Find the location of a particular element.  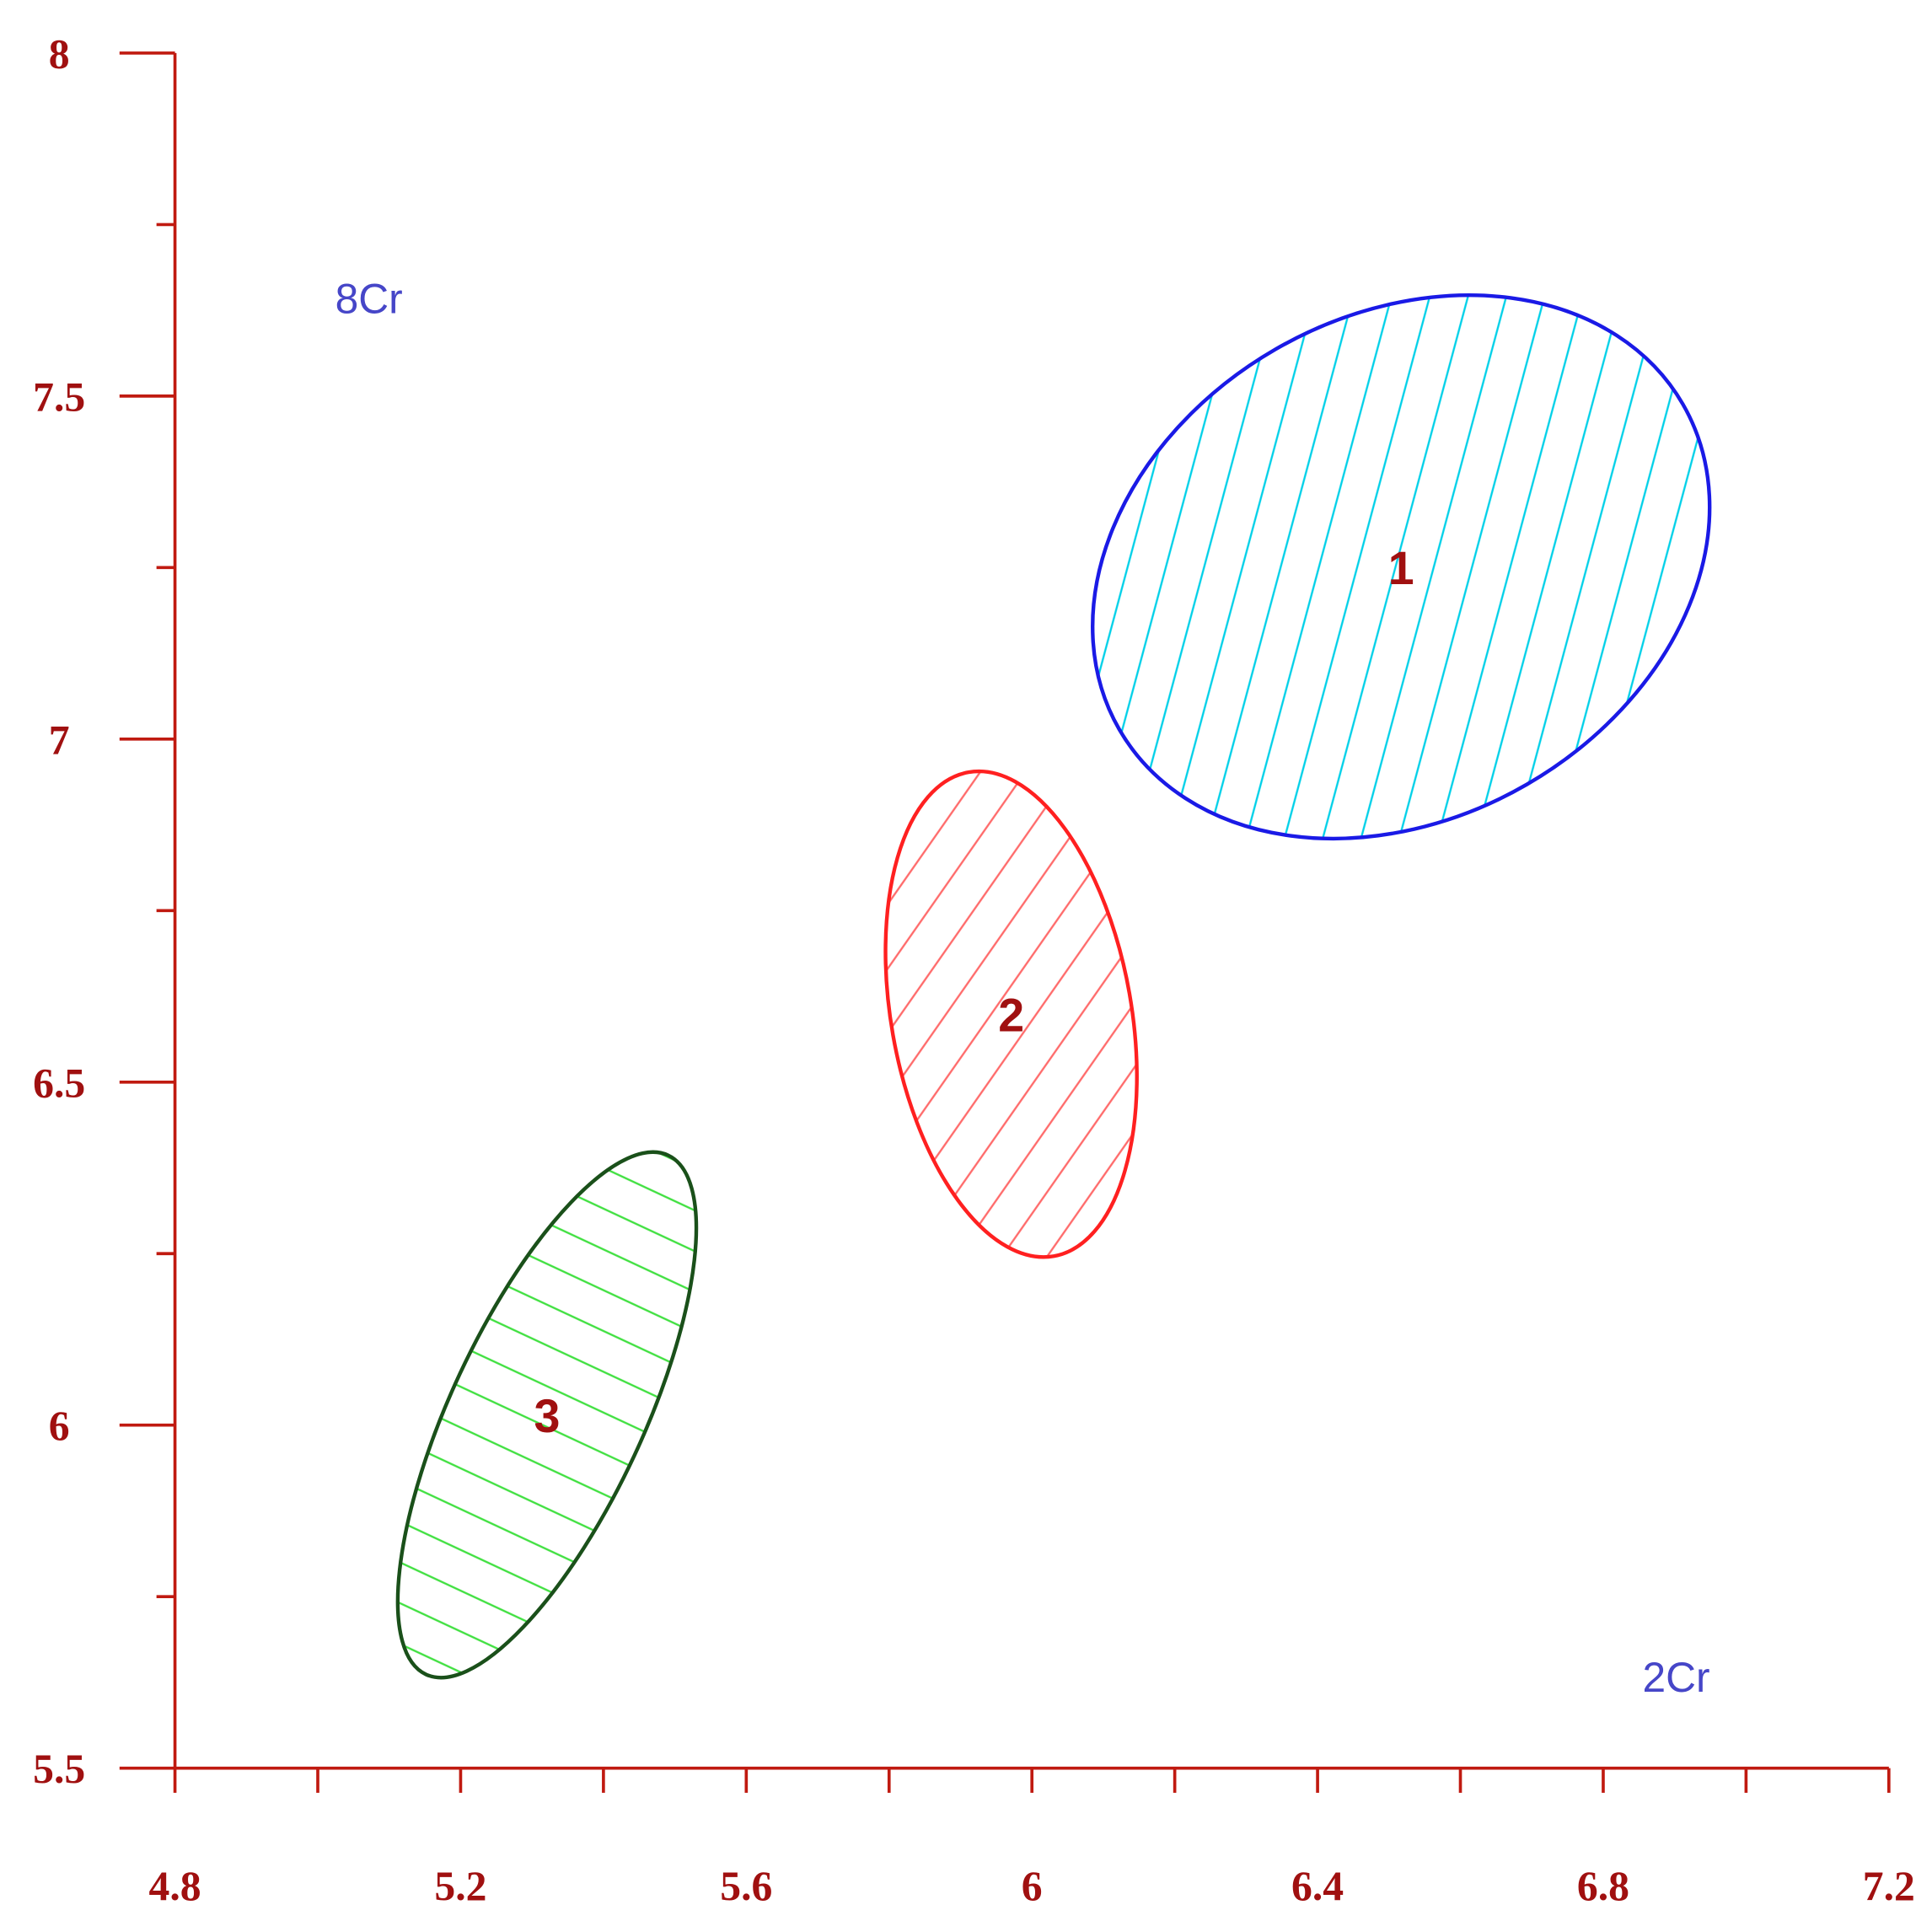

ellipse-label: 1 is located at coordinates (1401, 568).